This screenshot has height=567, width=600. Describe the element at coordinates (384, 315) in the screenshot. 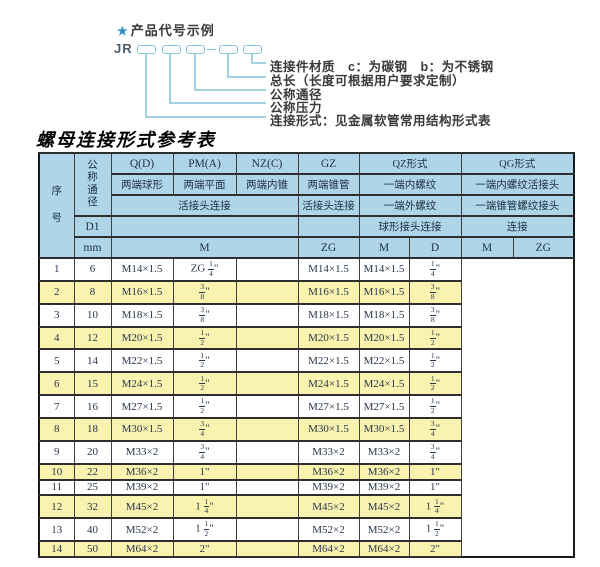

I see `cell-qg-m: M18×1.5` at that location.